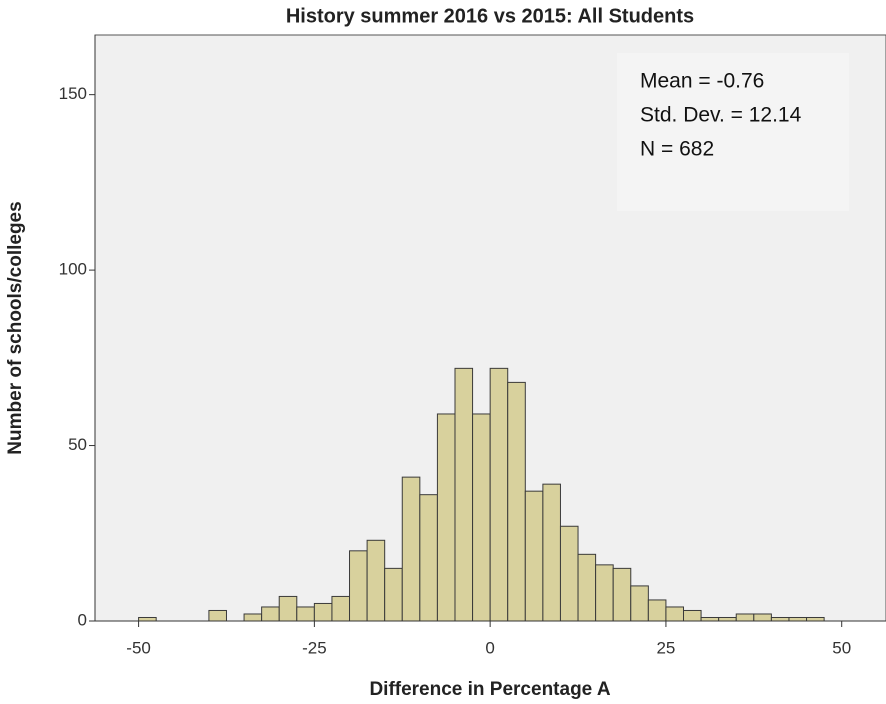 This screenshot has width=886, height=704. What do you see at coordinates (314, 647) in the screenshot?
I see `x-tick-label: -25` at bounding box center [314, 647].